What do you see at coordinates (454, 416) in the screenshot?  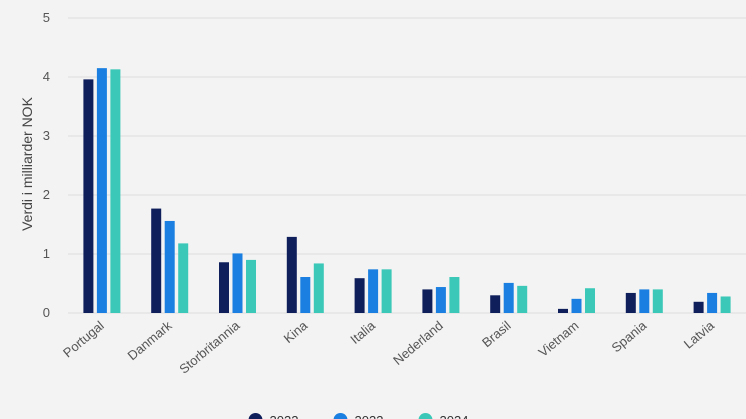 I see `legend-label: 2024` at bounding box center [454, 416].